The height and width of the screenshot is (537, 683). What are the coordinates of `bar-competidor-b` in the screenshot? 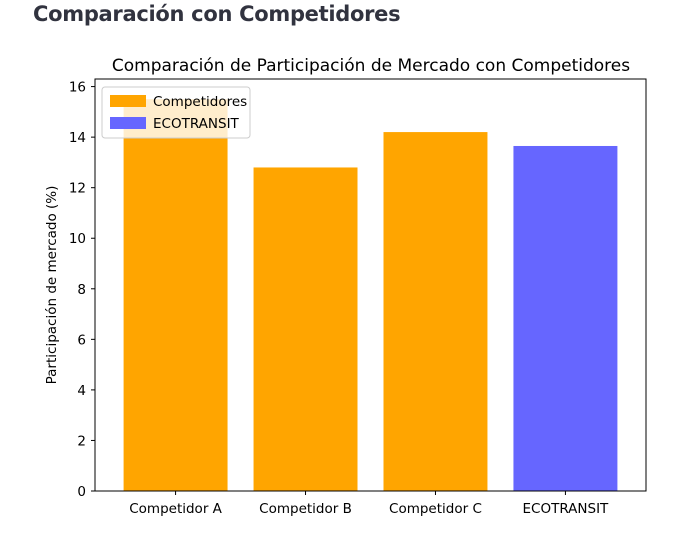 It's located at (305, 329).